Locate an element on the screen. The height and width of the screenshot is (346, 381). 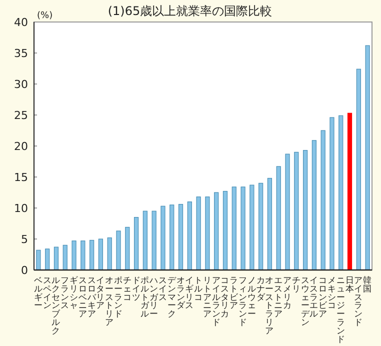
x-tick-label: エストニア is located at coordinates (279, 298).